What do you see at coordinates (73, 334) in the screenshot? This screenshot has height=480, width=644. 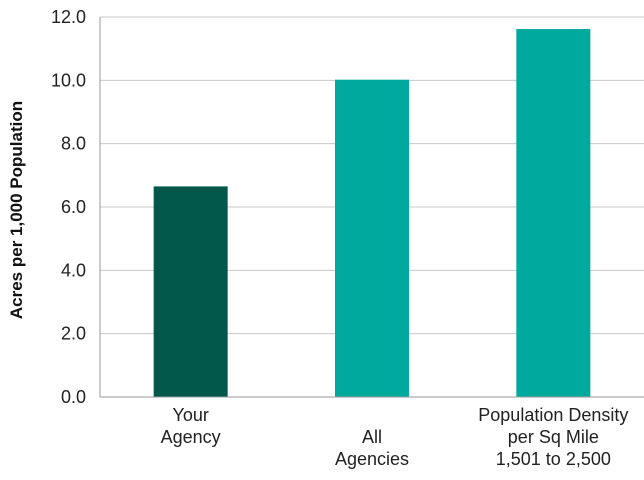 I see `y-tick-label: 2.0` at bounding box center [73, 334].